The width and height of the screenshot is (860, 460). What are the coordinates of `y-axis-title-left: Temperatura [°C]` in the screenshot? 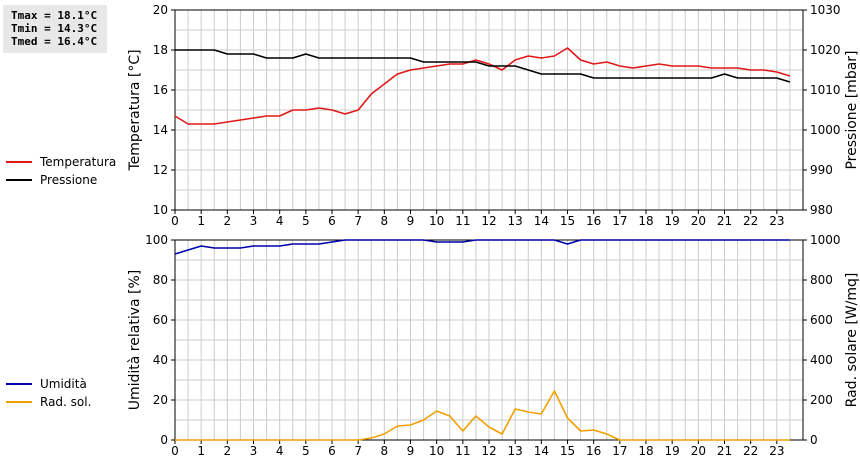 It's located at (135, 110).